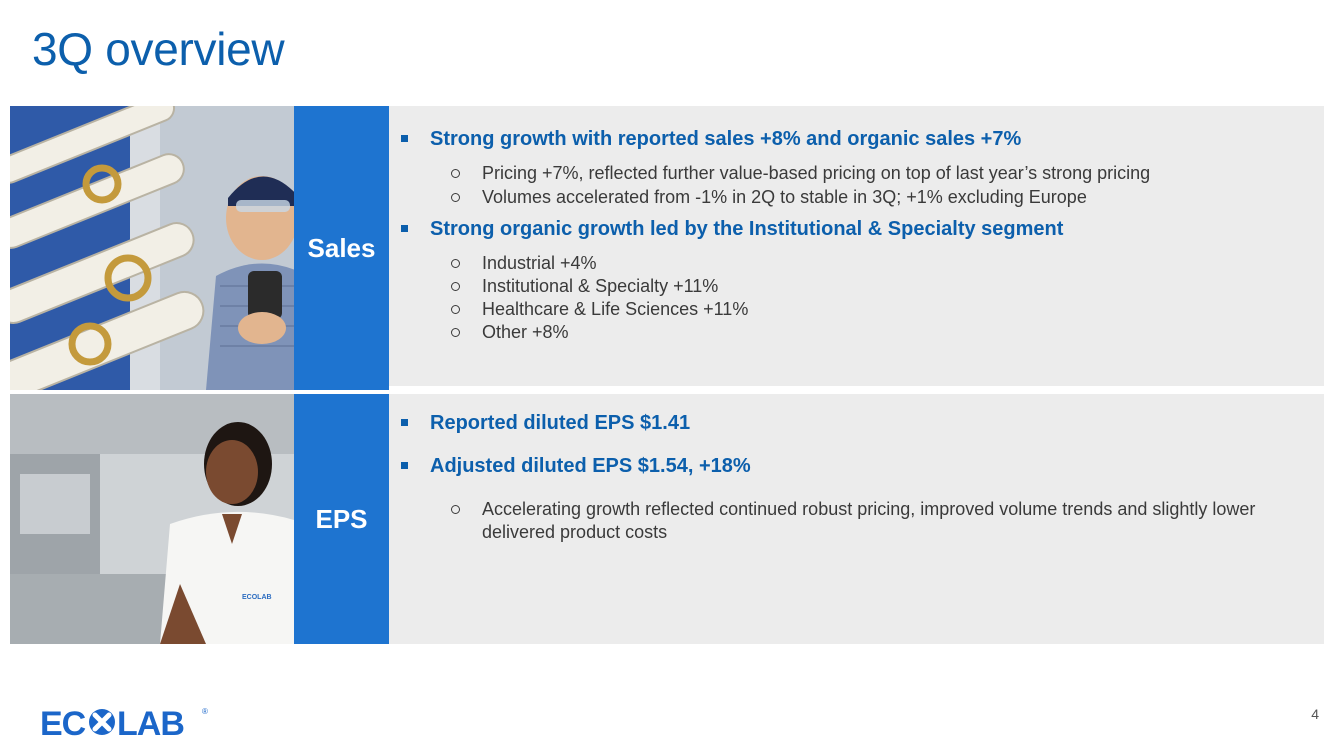 Image resolution: width=1333 pixels, height=749 pixels. What do you see at coordinates (152, 248) in the screenshot?
I see `sales-photo` at bounding box center [152, 248].